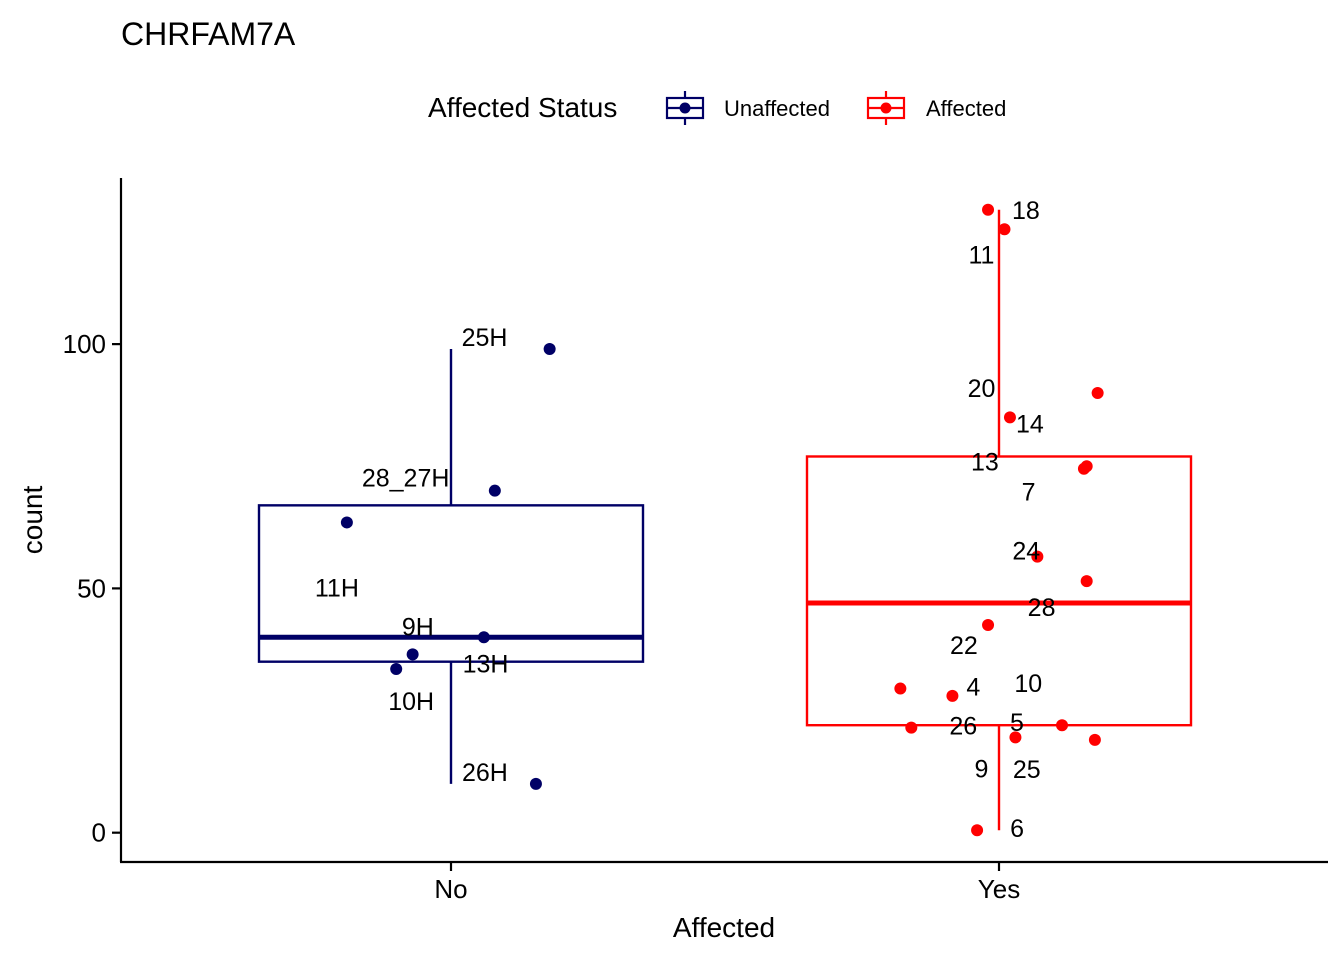 This screenshot has height=960, width=1344. What do you see at coordinates (450, 889) in the screenshot?
I see `x-tick-label-No: No` at bounding box center [450, 889].